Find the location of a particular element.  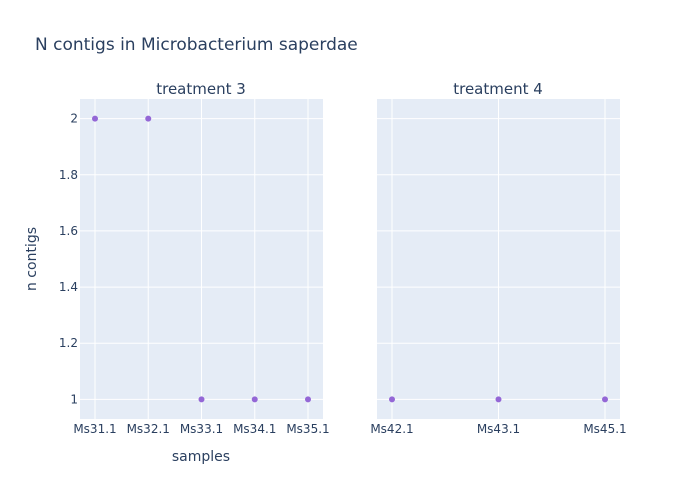

panel-1-x-tick-label: Ms31.1 is located at coordinates (94, 429).